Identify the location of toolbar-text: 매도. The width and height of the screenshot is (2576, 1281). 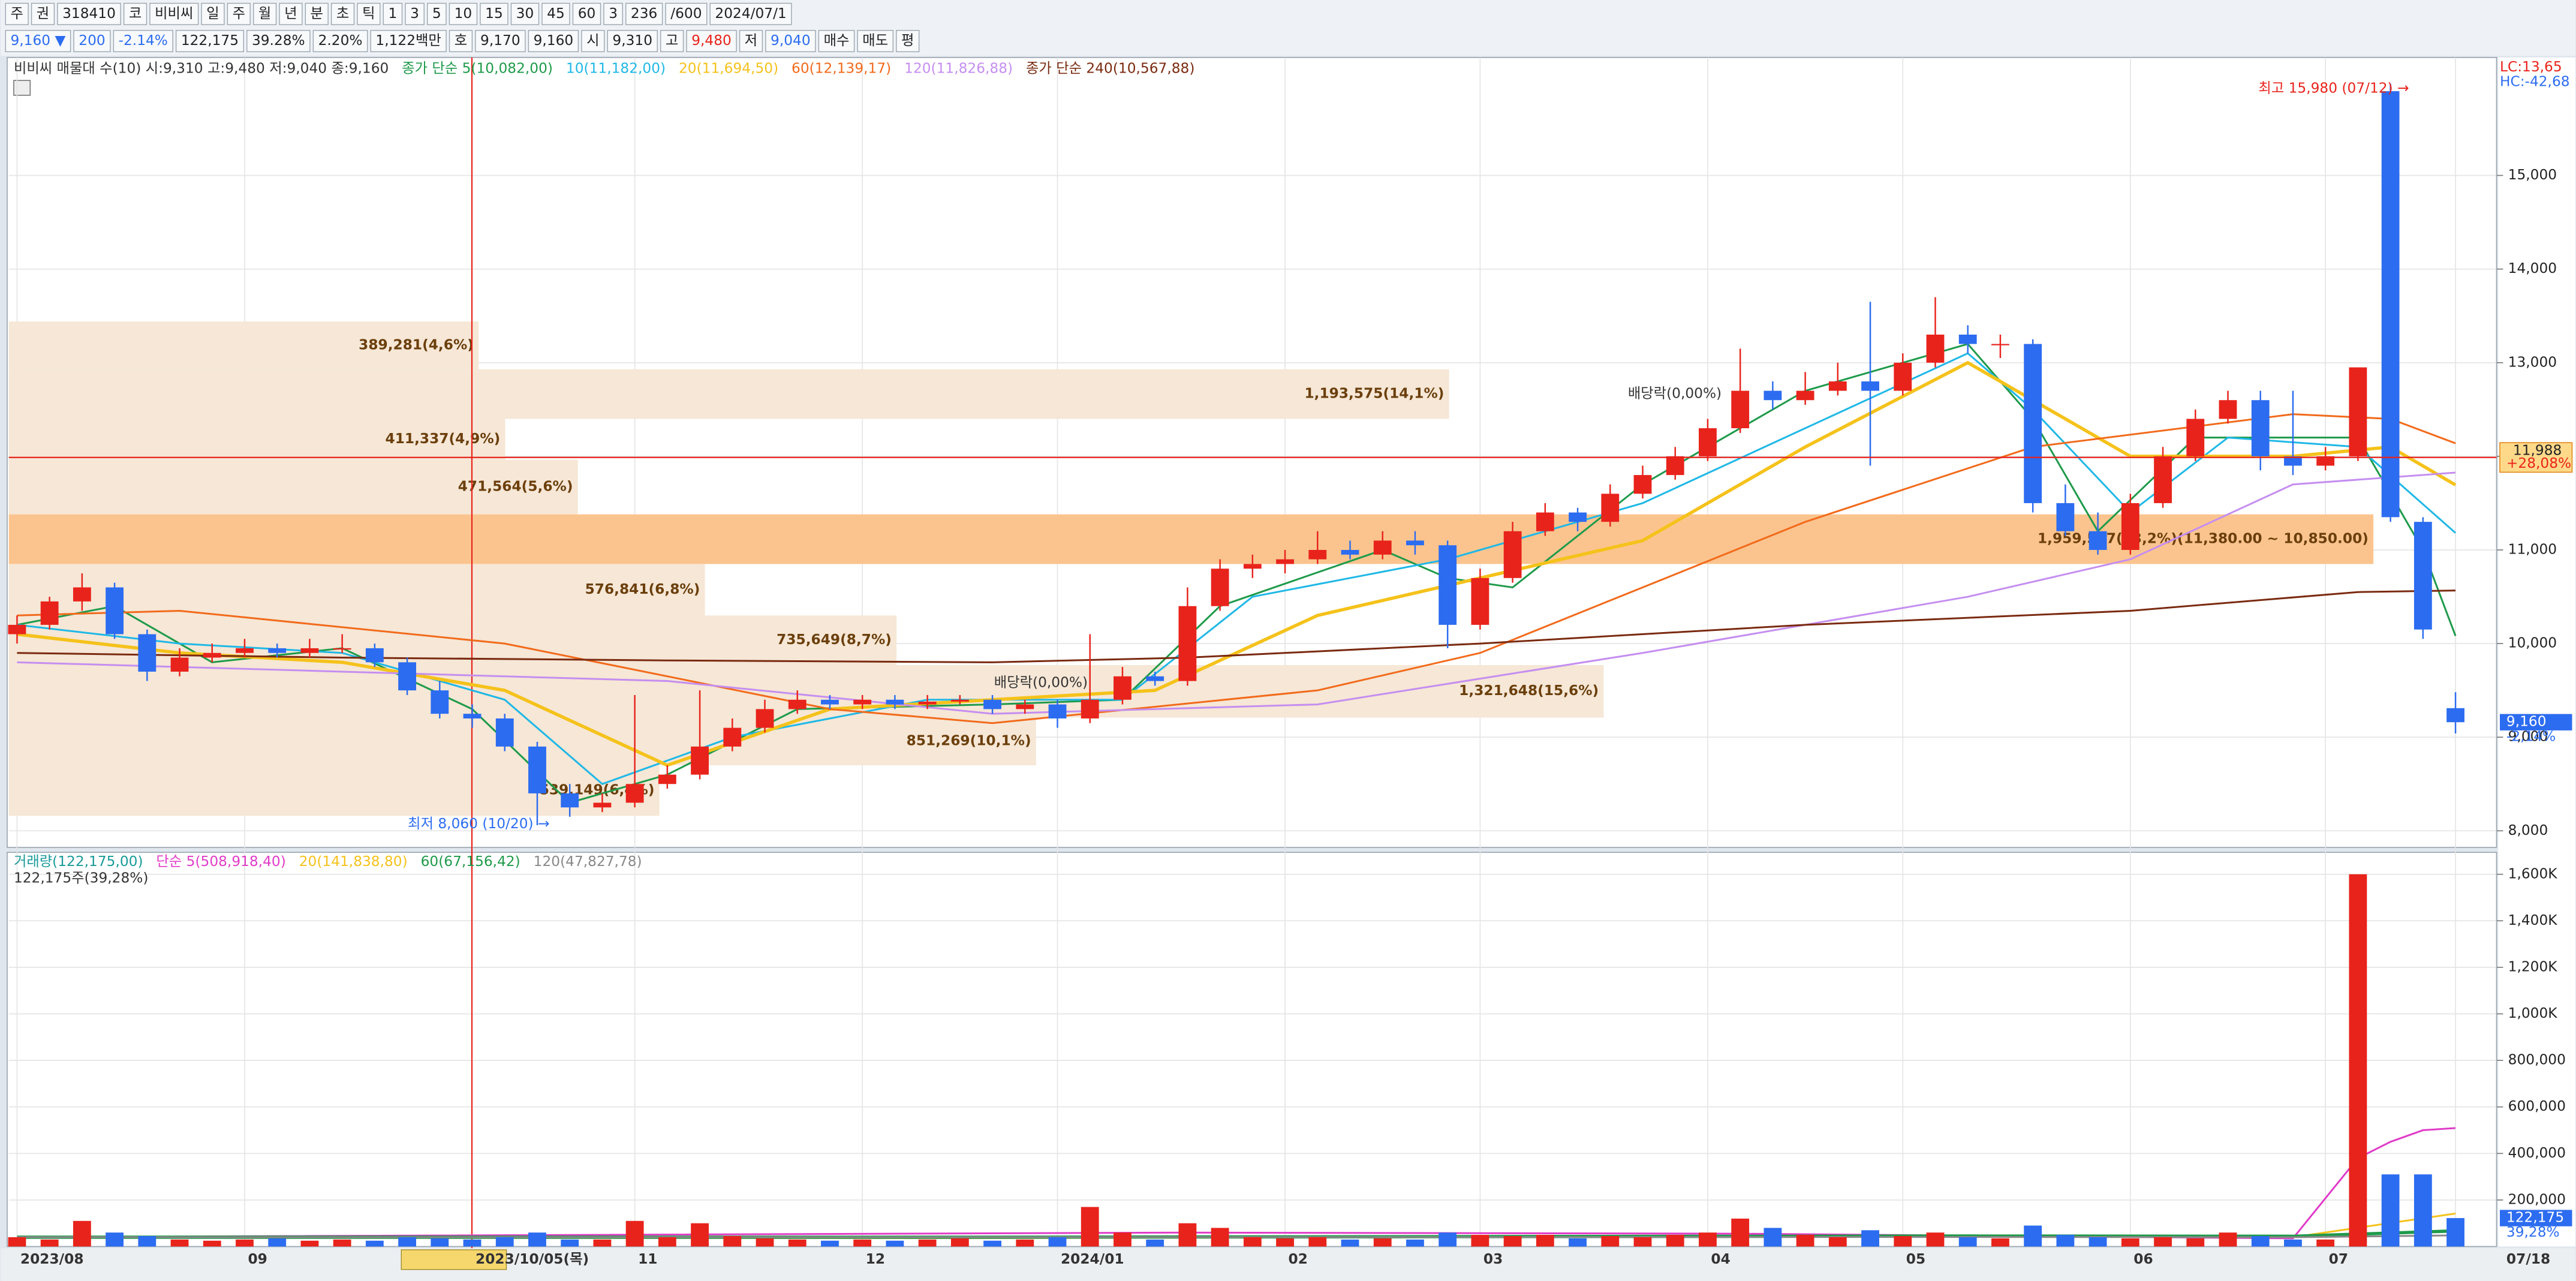
(875, 40).